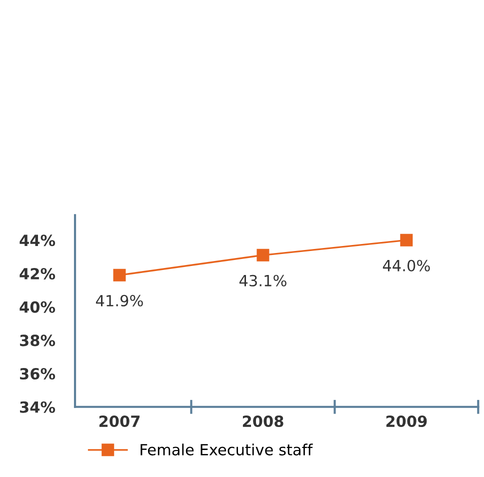  What do you see at coordinates (119, 300) in the screenshot?
I see `data-label: 41.9%` at bounding box center [119, 300].